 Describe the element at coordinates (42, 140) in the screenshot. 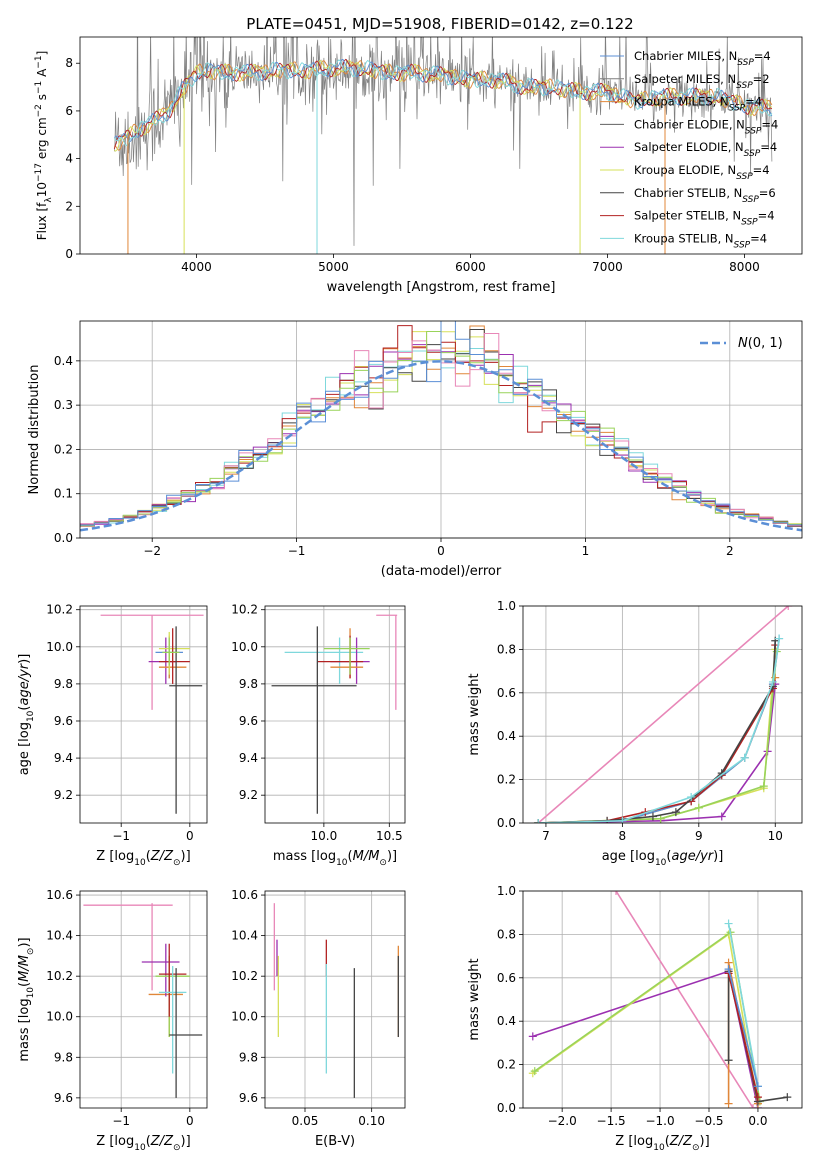

I see `label-part: erg cm` at that location.